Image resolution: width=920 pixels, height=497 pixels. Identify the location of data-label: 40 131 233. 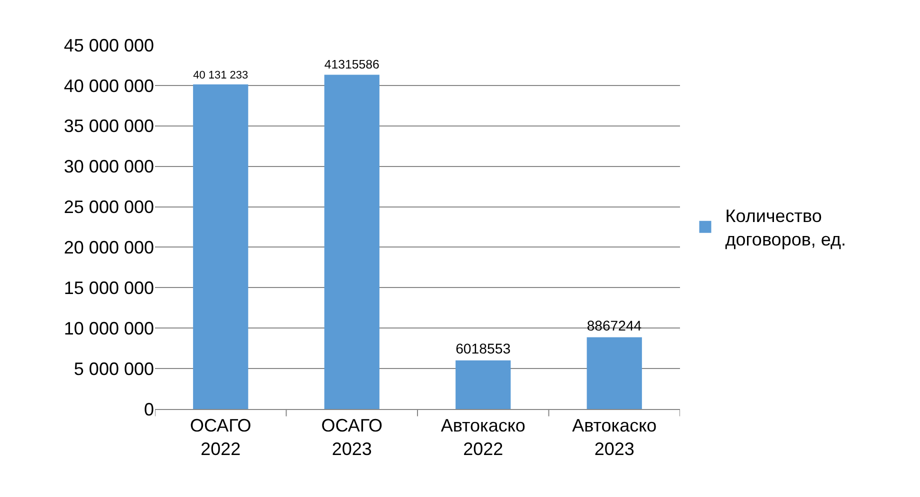
(220, 75).